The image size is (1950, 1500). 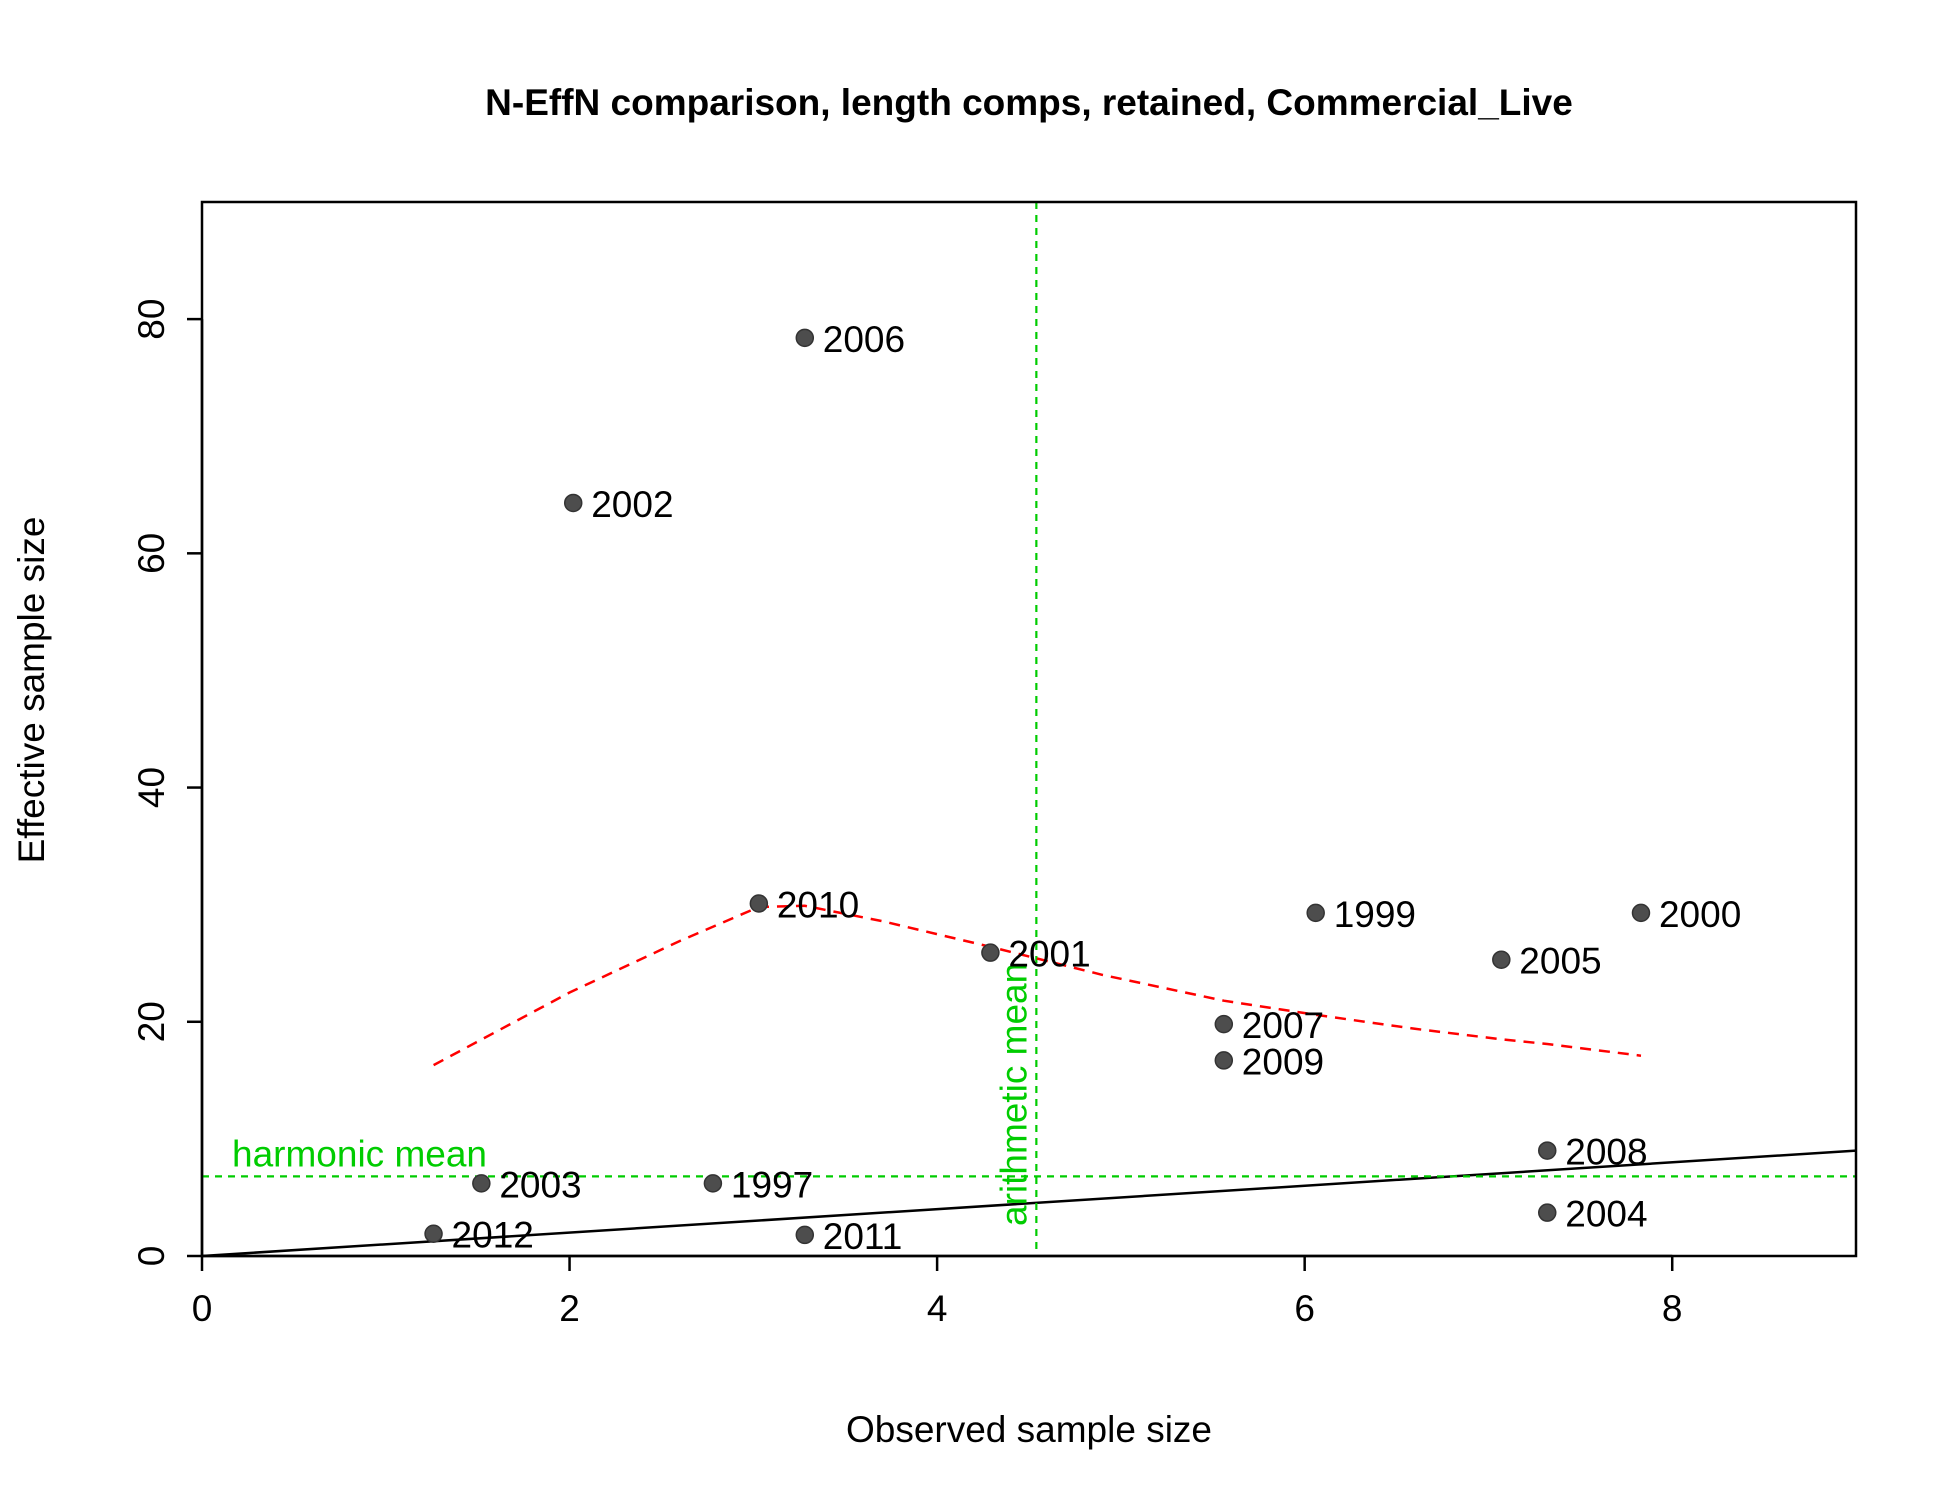 What do you see at coordinates (493, 1235) in the screenshot?
I see `data-point-label: 2012` at bounding box center [493, 1235].